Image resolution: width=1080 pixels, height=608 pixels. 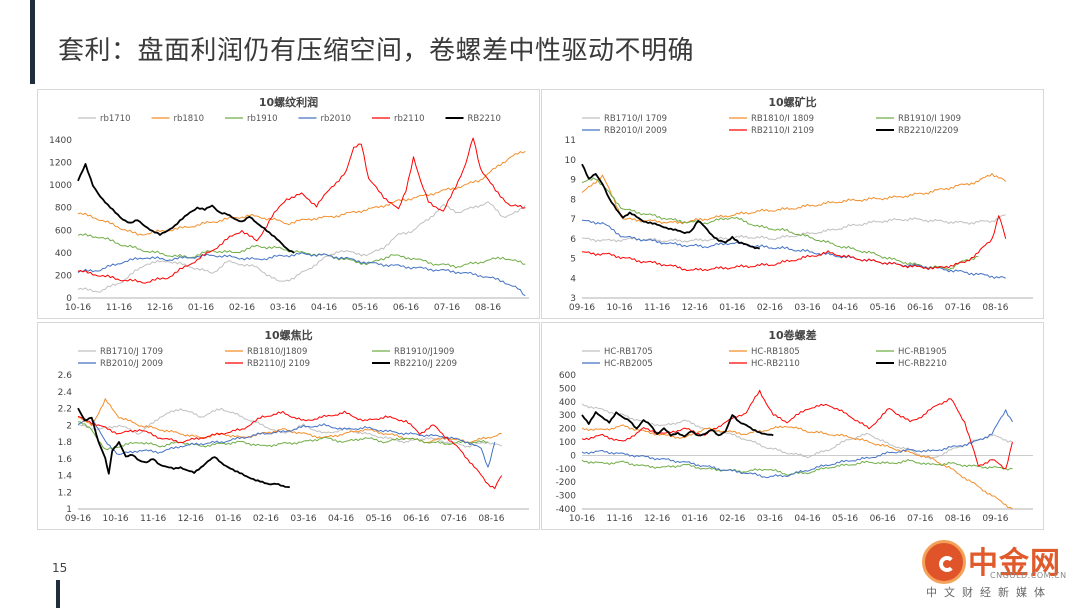 What do you see at coordinates (65, 477) in the screenshot?
I see `y-tick-label: 1.4` at bounding box center [65, 477].